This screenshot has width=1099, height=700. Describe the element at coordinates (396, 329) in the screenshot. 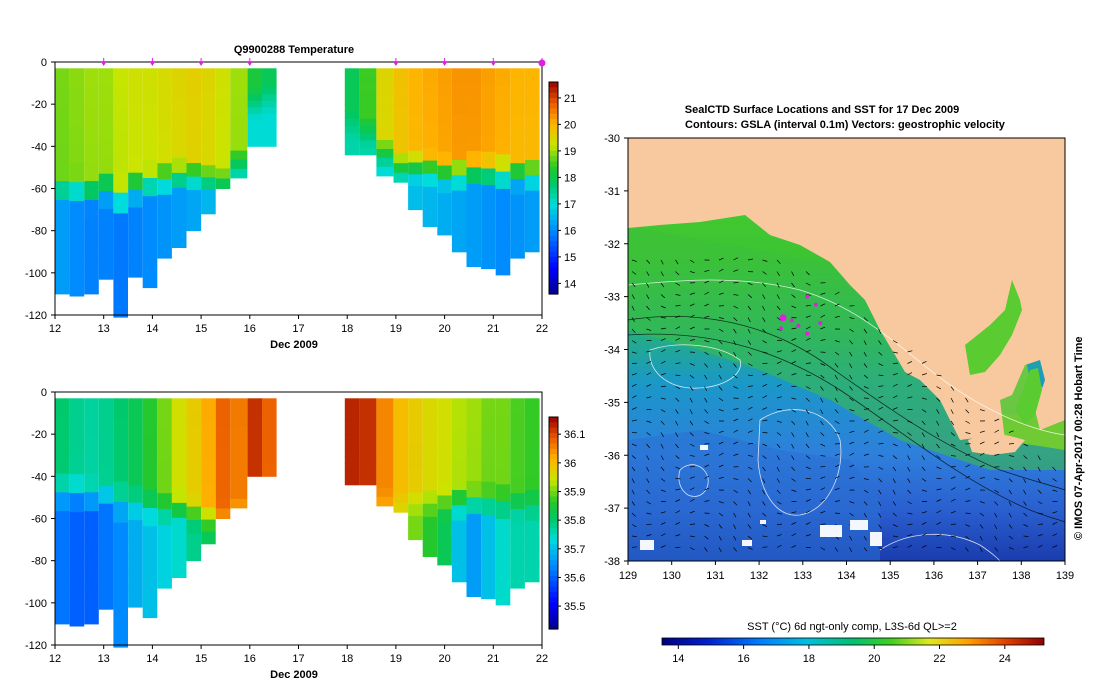

I see `x-tick-label: 19` at that location.